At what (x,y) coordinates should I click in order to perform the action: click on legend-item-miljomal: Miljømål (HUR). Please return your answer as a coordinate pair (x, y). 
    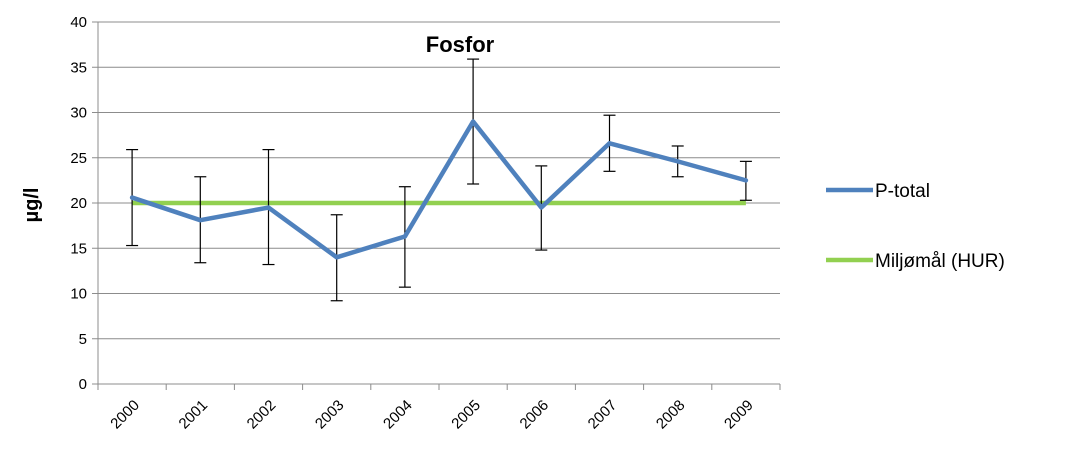
    Looking at the image, I should click on (915, 261).